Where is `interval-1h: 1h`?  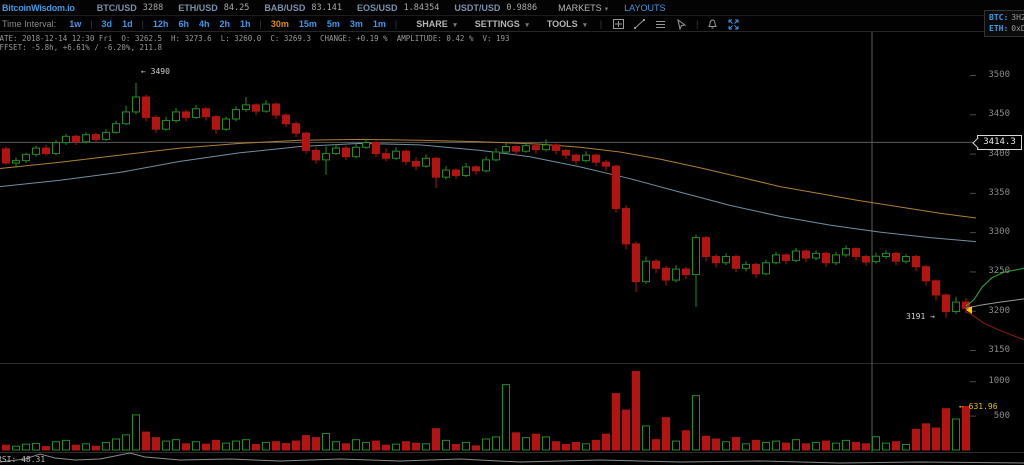 interval-1h: 1h is located at coordinates (245, 23).